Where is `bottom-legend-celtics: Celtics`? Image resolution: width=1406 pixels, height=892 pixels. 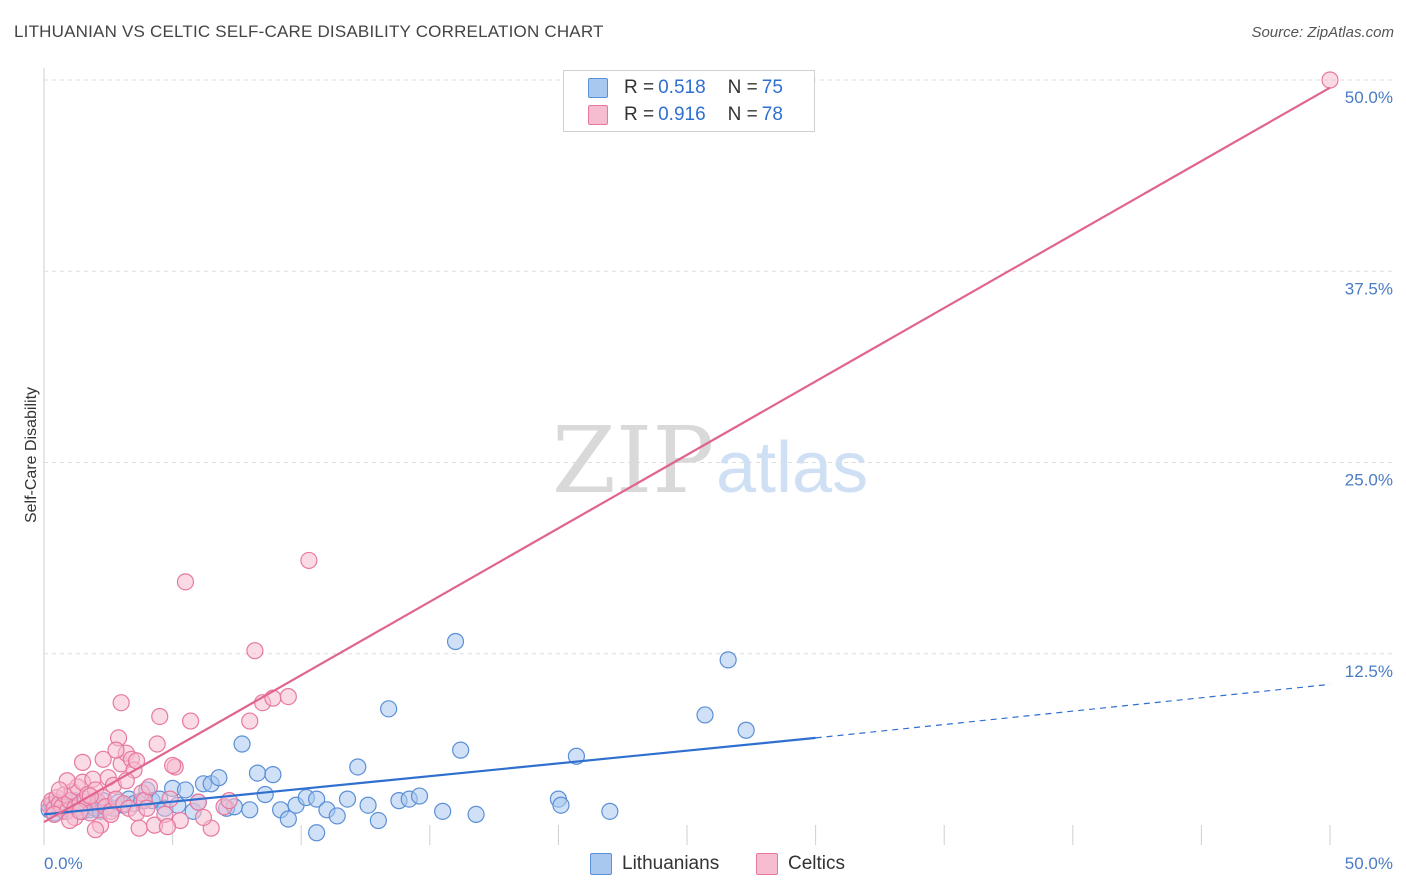
bottom-legend-celtics: Celtics is located at coordinates (800, 864).